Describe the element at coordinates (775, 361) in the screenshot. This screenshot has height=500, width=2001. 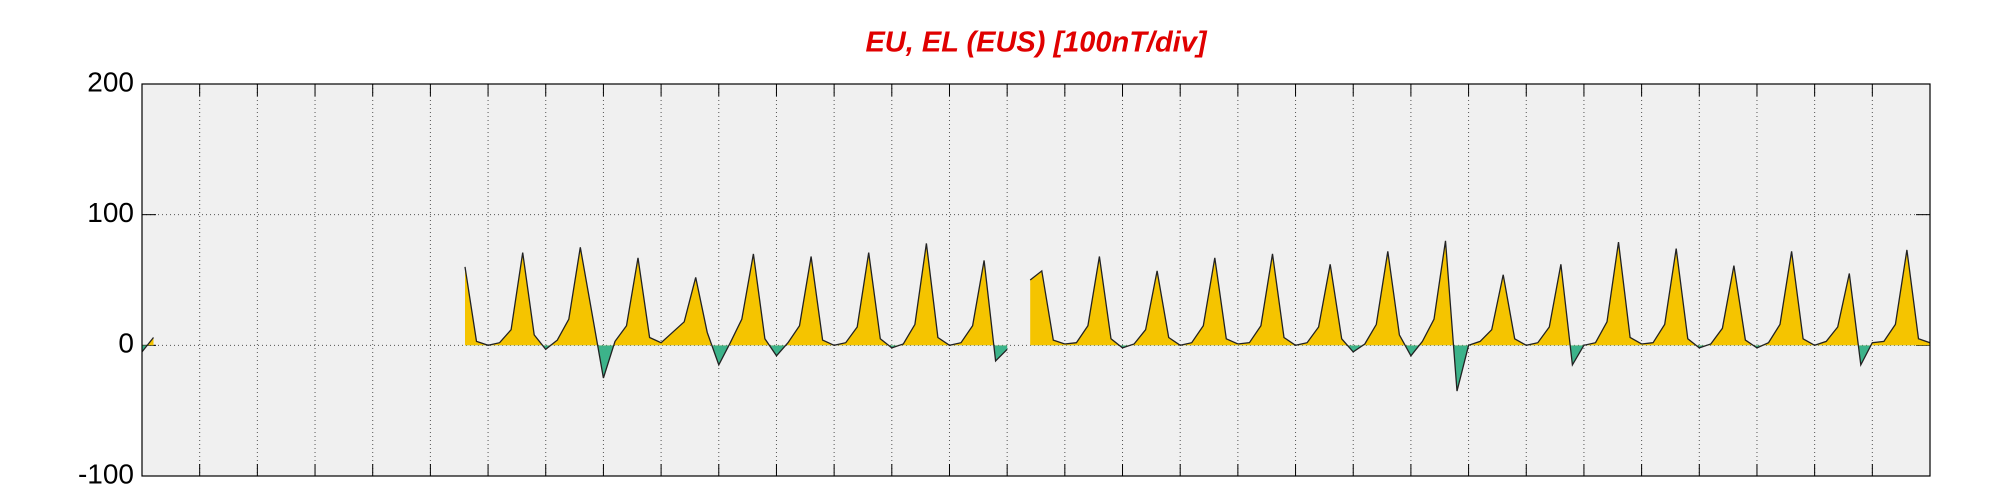
I see `negative-area` at that location.